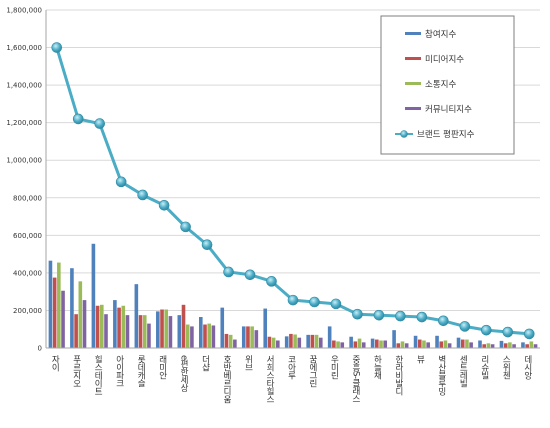  I want to click on x-tick-label: 하늘채, so click(377, 367).